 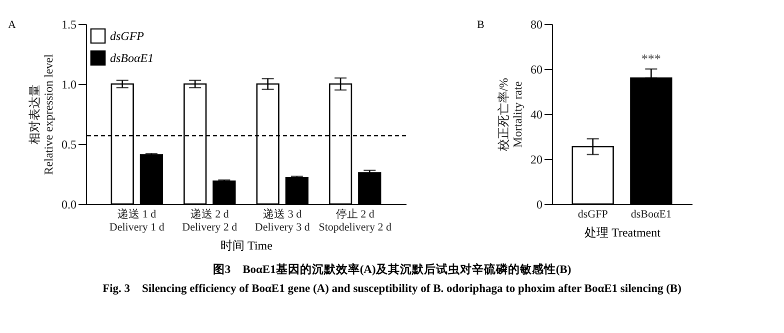 What do you see at coordinates (392, 270) in the screenshot?
I see `caption: 图3 BoαE1基因的沉默效率(A)及其沉默后试虫对辛硫磷的敏感性(B)` at bounding box center [392, 270].